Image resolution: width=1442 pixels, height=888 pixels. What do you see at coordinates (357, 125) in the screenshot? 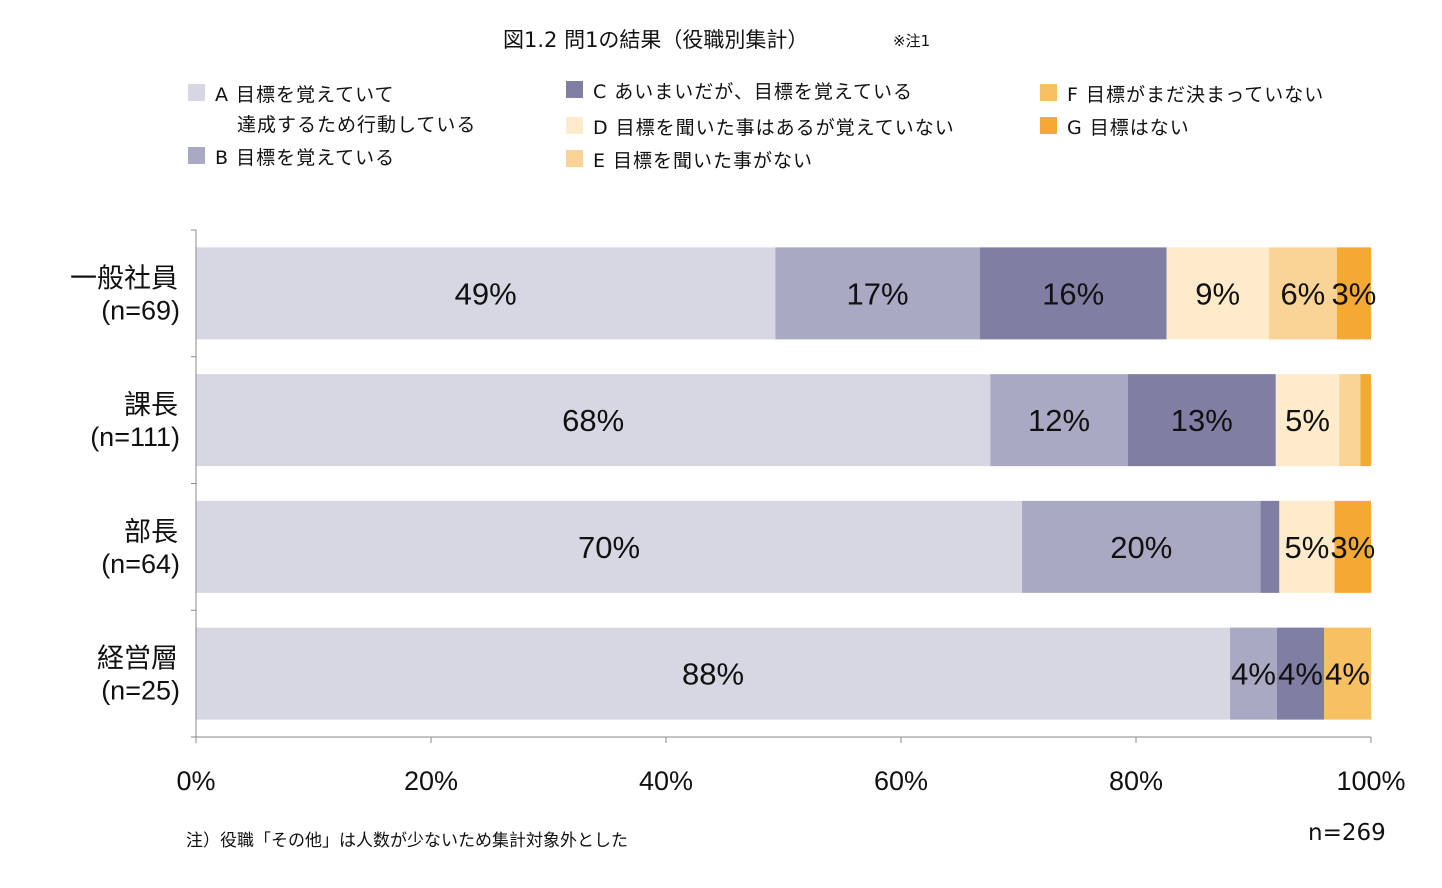
I see `legend-label: 達成するため行動している` at bounding box center [357, 125].